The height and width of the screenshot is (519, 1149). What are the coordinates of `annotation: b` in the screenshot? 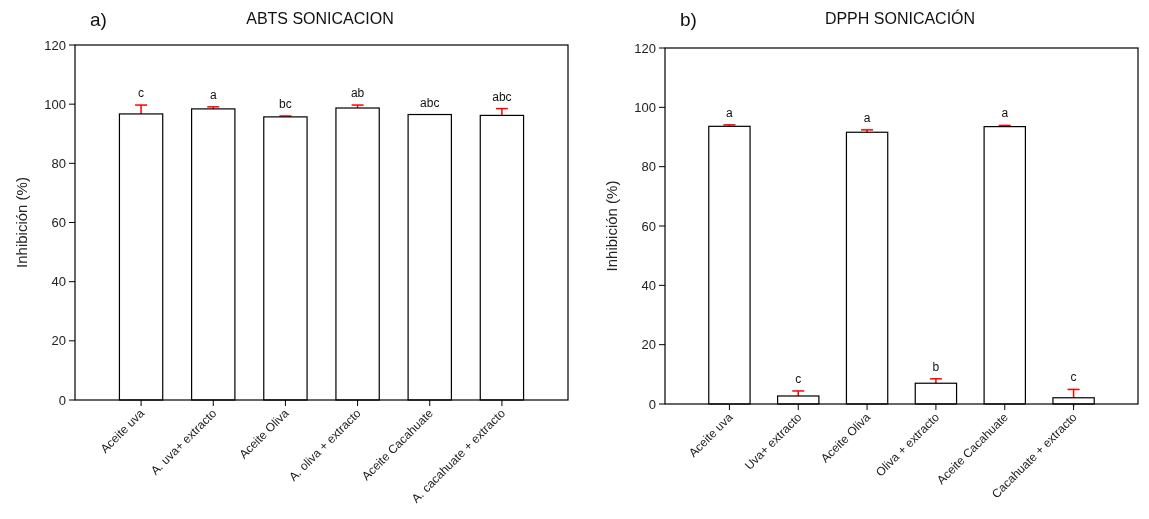 It's located at (936, 366).